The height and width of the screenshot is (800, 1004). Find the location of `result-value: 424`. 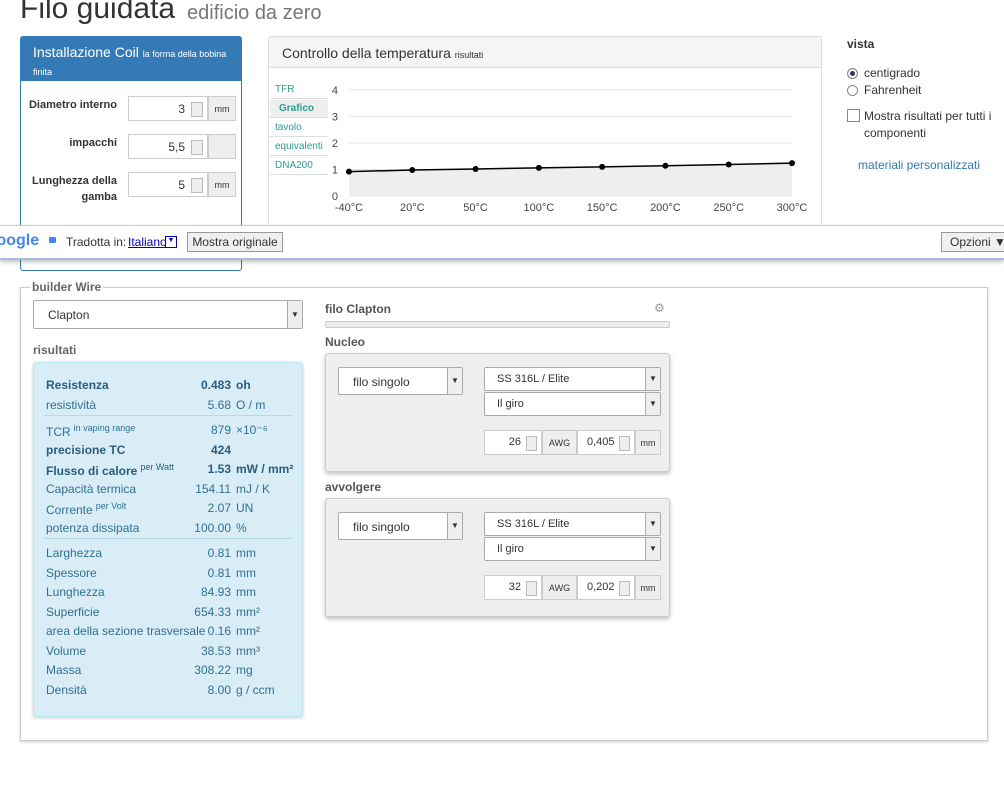

result-value: 424 is located at coordinates (220, 449).